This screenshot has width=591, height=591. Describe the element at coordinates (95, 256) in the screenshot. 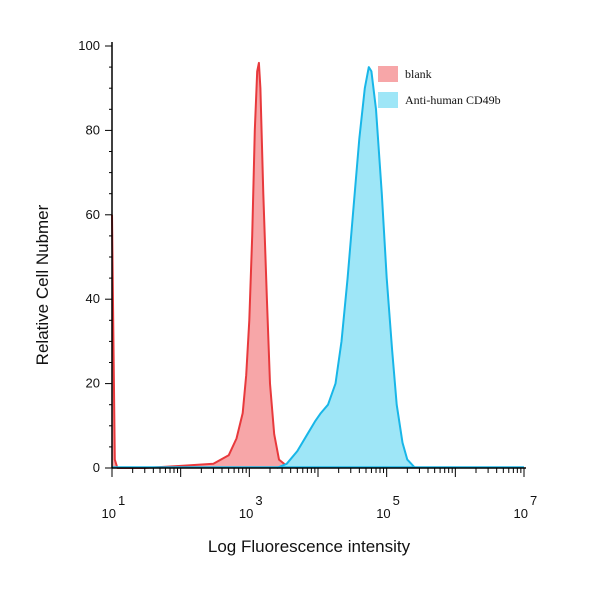

I see `y-axis-ticks: 0 20 40 60 80 100` at that location.